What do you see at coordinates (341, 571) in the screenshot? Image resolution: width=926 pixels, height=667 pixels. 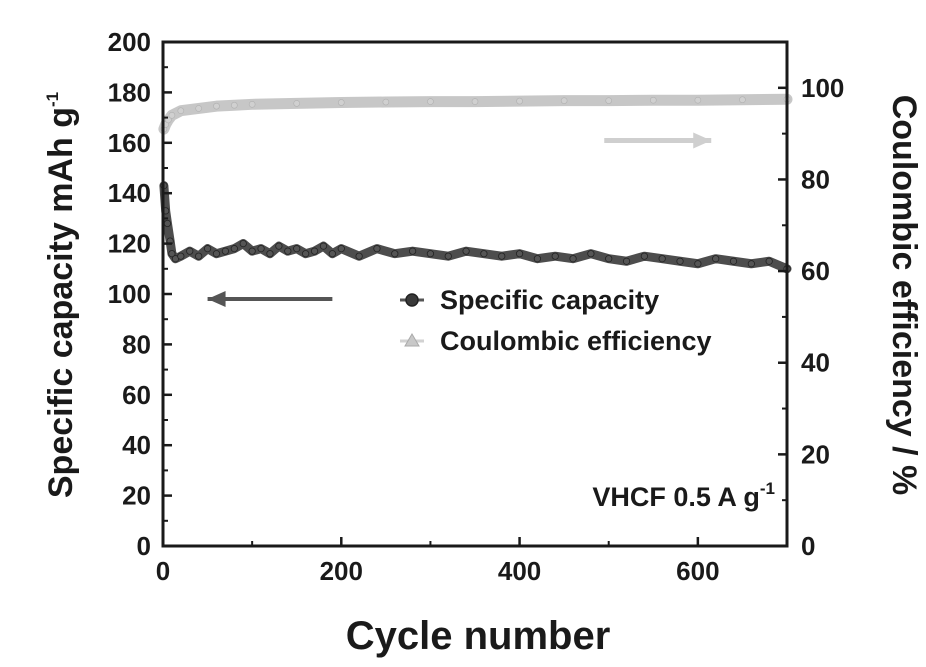 I see `x-tick-label: 200` at bounding box center [341, 571].